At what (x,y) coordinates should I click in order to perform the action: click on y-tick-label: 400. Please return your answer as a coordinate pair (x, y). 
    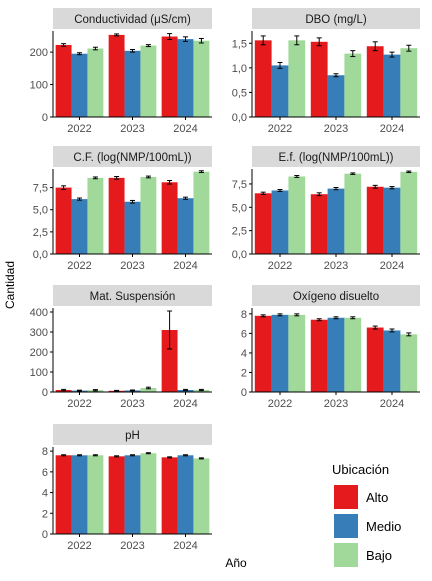
    Looking at the image, I should click on (39, 313).